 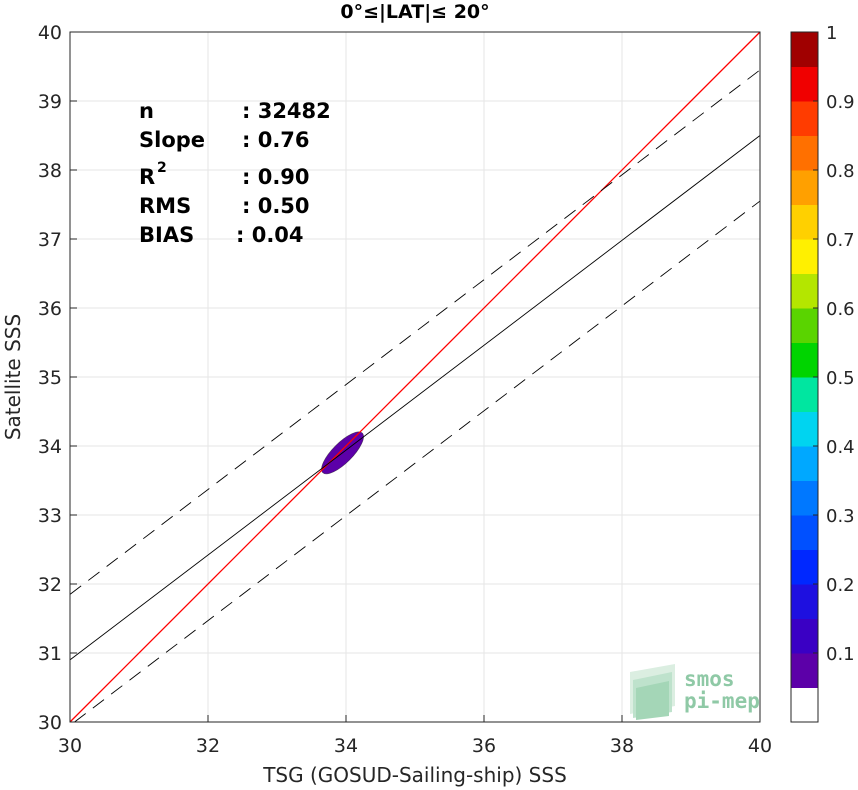 What do you see at coordinates (286, 111) in the screenshot?
I see `stat-value: : 32482` at bounding box center [286, 111].